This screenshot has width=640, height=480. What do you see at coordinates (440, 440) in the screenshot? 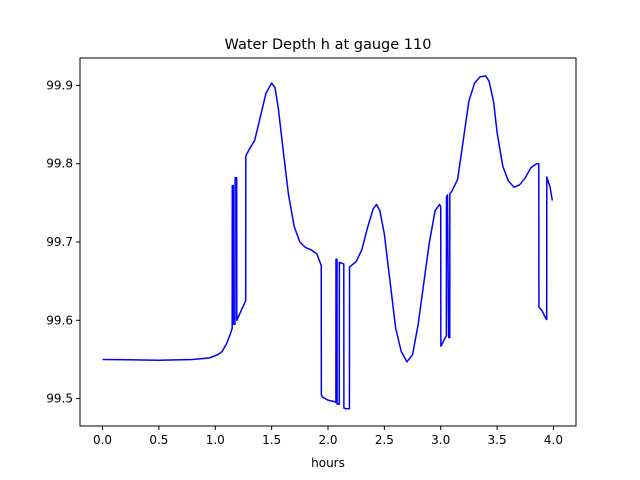
I see `x-tick-label: 3.0` at bounding box center [440, 440].